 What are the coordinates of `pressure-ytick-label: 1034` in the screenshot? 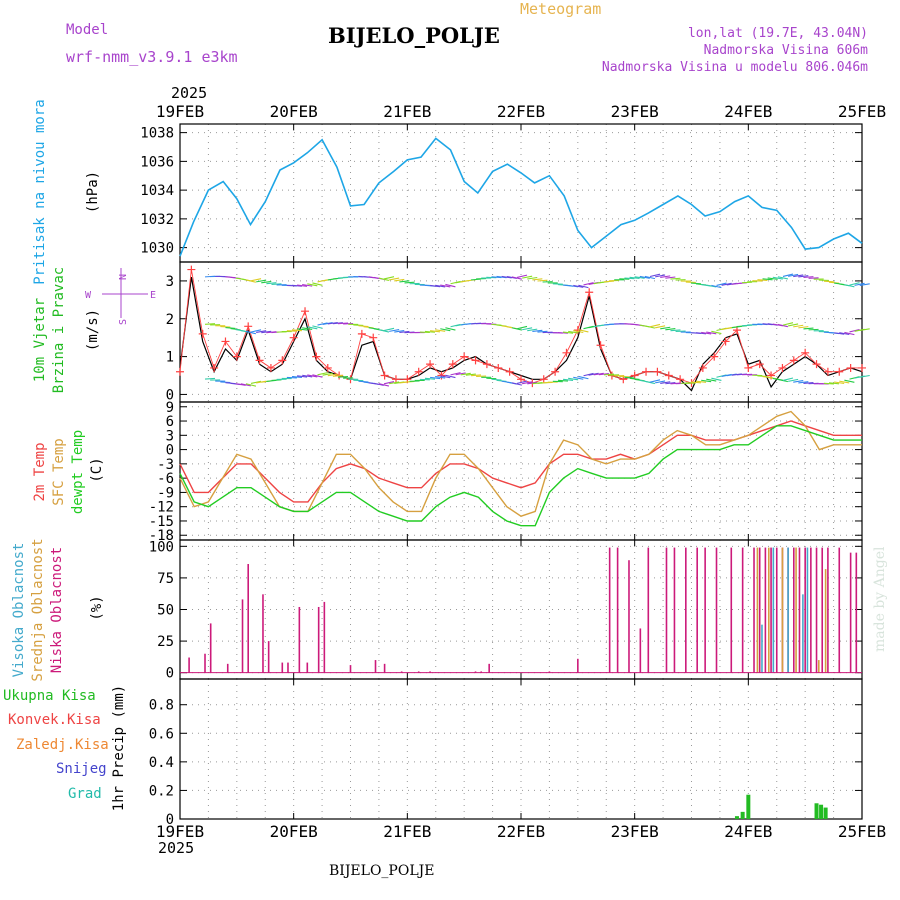 It's located at (157, 191).